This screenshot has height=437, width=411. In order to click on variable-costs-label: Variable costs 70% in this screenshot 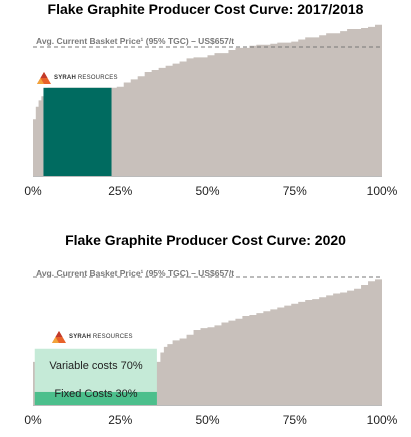, I will do `click(96, 366)`.